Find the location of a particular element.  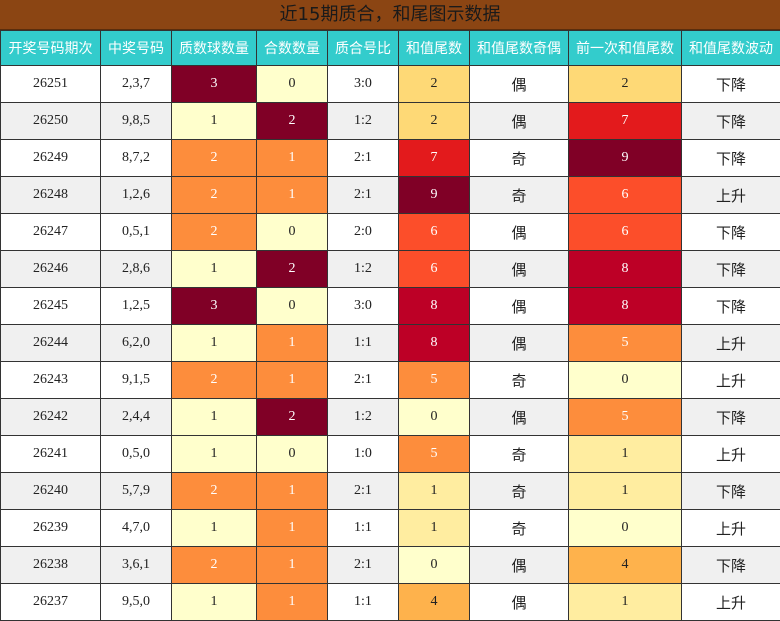

prev-tail-cell: 9 is located at coordinates (625, 158).